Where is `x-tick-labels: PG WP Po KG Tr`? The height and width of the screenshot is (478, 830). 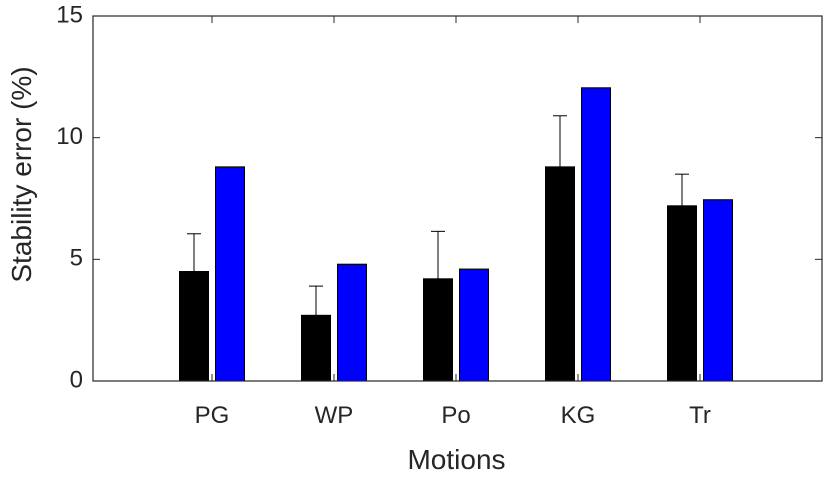 x-tick-labels: PG WP Po KG Tr is located at coordinates (453, 415).